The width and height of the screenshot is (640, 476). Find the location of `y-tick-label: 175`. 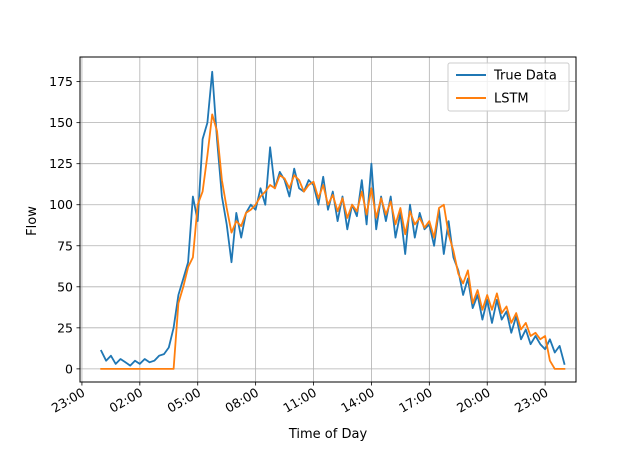

y-tick-label: 175 is located at coordinates (61, 81).